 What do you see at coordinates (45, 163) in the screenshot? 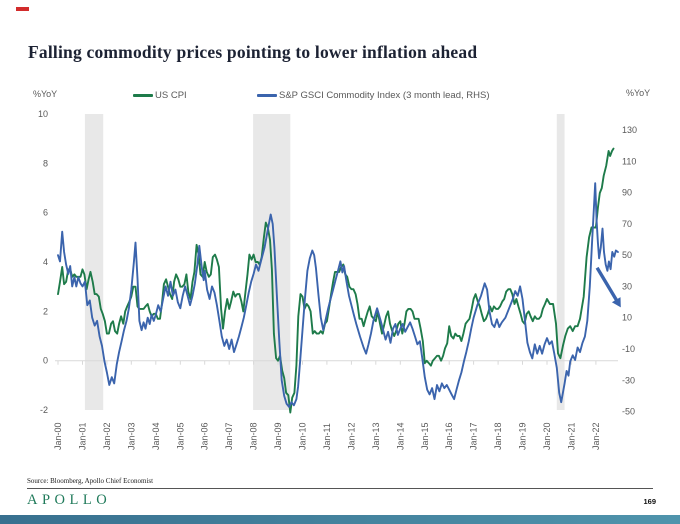
I see `left-tick-label: 8` at bounding box center [45, 163].